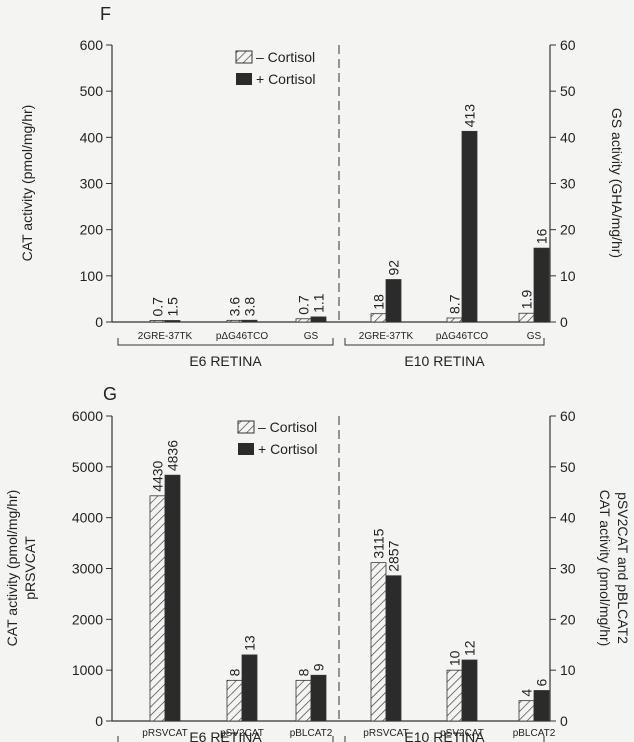 This screenshot has height=742, width=634. Describe the element at coordinates (319, 303) in the screenshot. I see `value-label-plus-cortisol: 1.1` at that location.